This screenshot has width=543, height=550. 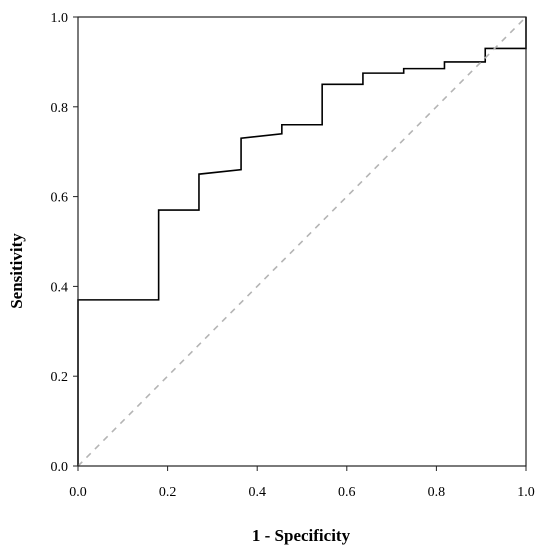 I want to click on x-tick-label: 0.8, so click(x=437, y=492).